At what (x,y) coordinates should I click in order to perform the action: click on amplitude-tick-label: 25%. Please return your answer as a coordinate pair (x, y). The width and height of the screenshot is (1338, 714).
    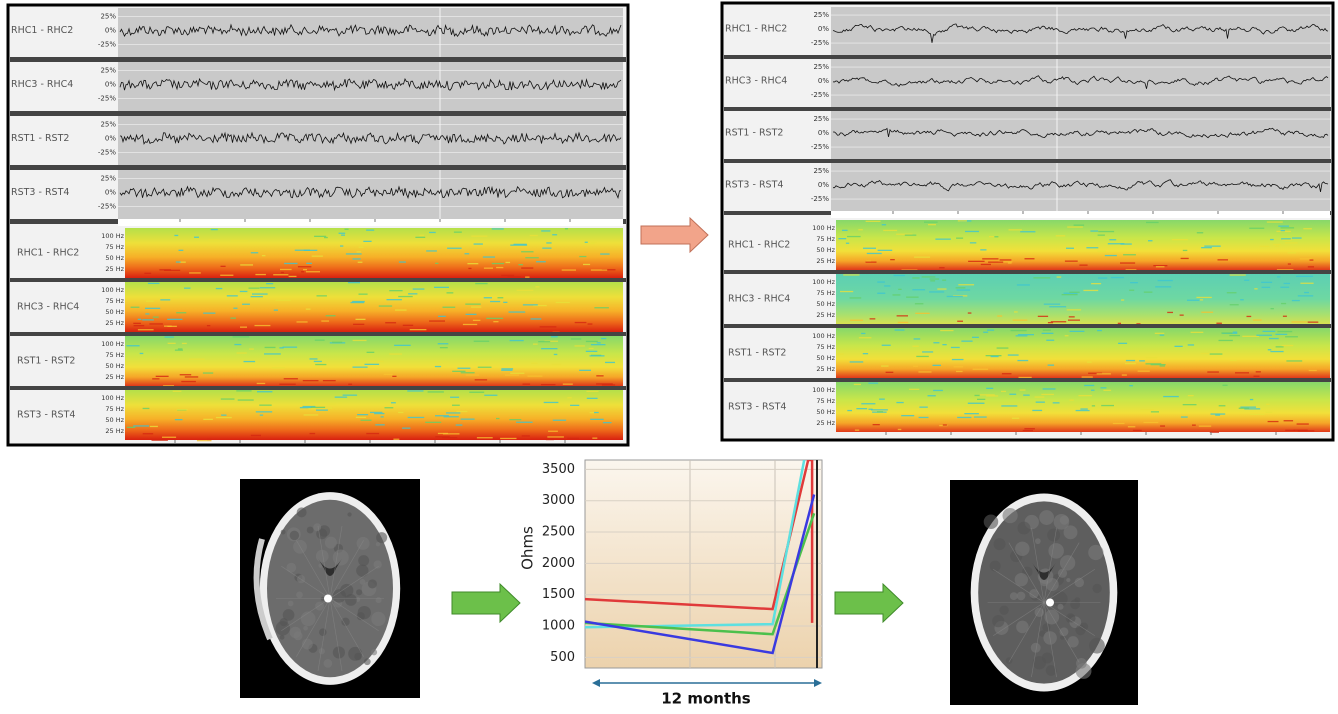
    Looking at the image, I should click on (108, 17).